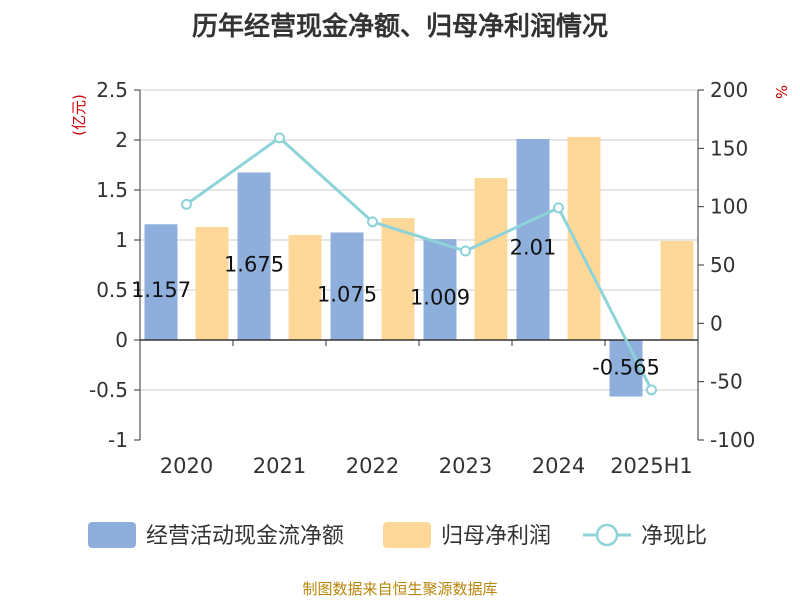 The width and height of the screenshot is (800, 600). I want to click on x-tick-label: 2024, so click(558, 466).